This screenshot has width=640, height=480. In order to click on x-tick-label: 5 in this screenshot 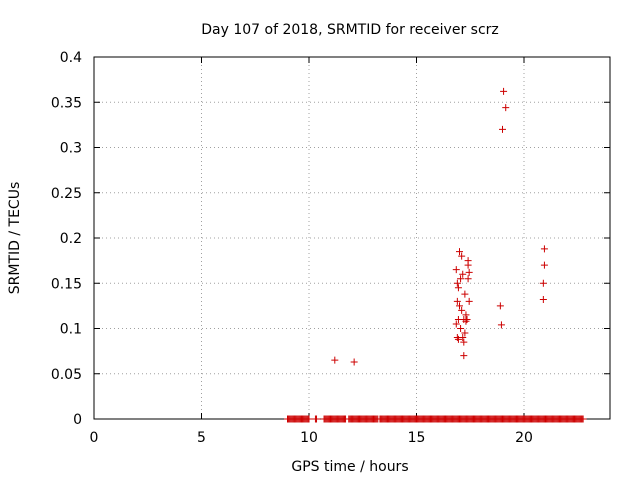, I will do `click(201, 438)`.